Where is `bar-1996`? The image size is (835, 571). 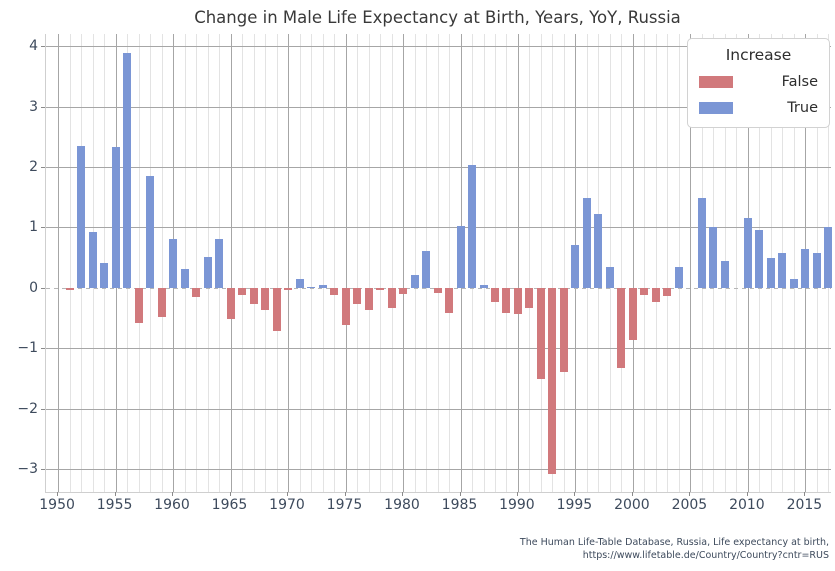
bar-1996 is located at coordinates (586, 242).